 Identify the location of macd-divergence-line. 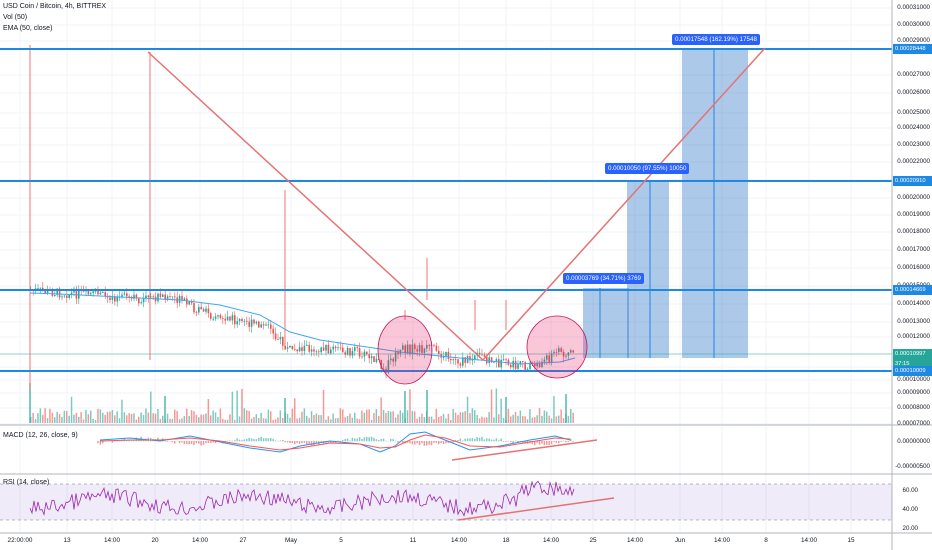
(524, 450).